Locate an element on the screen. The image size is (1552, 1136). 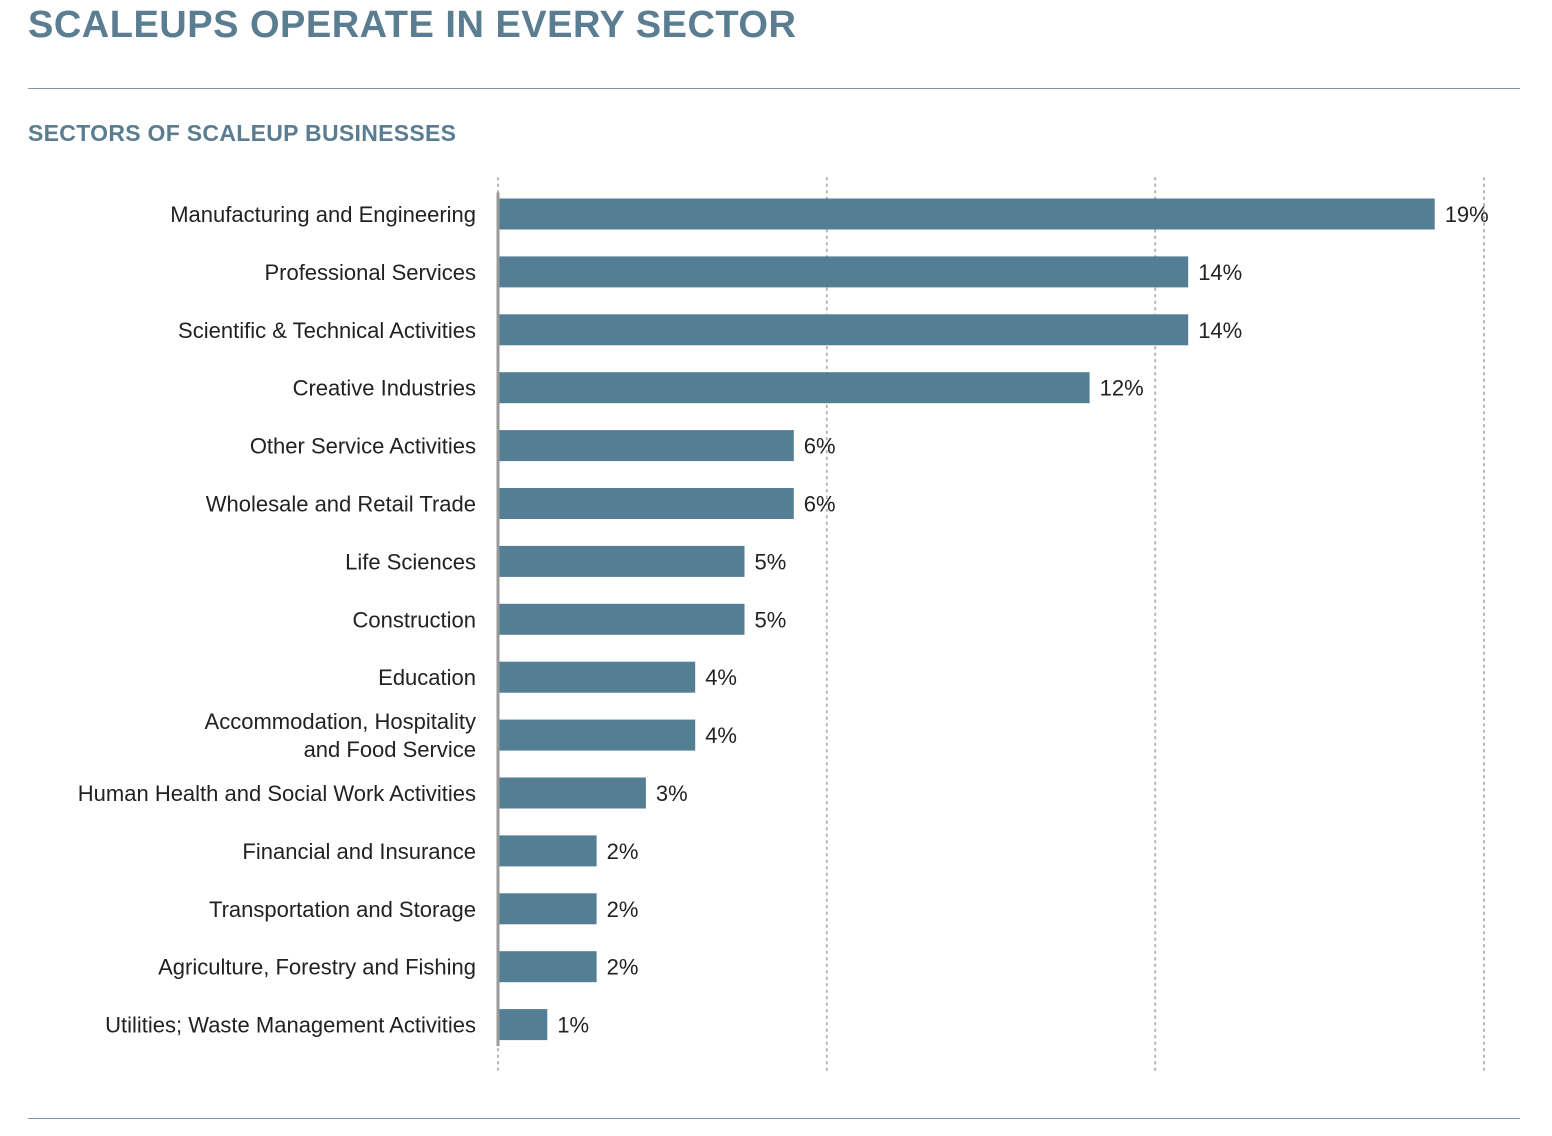
value-label: 1% is located at coordinates (573, 1025).